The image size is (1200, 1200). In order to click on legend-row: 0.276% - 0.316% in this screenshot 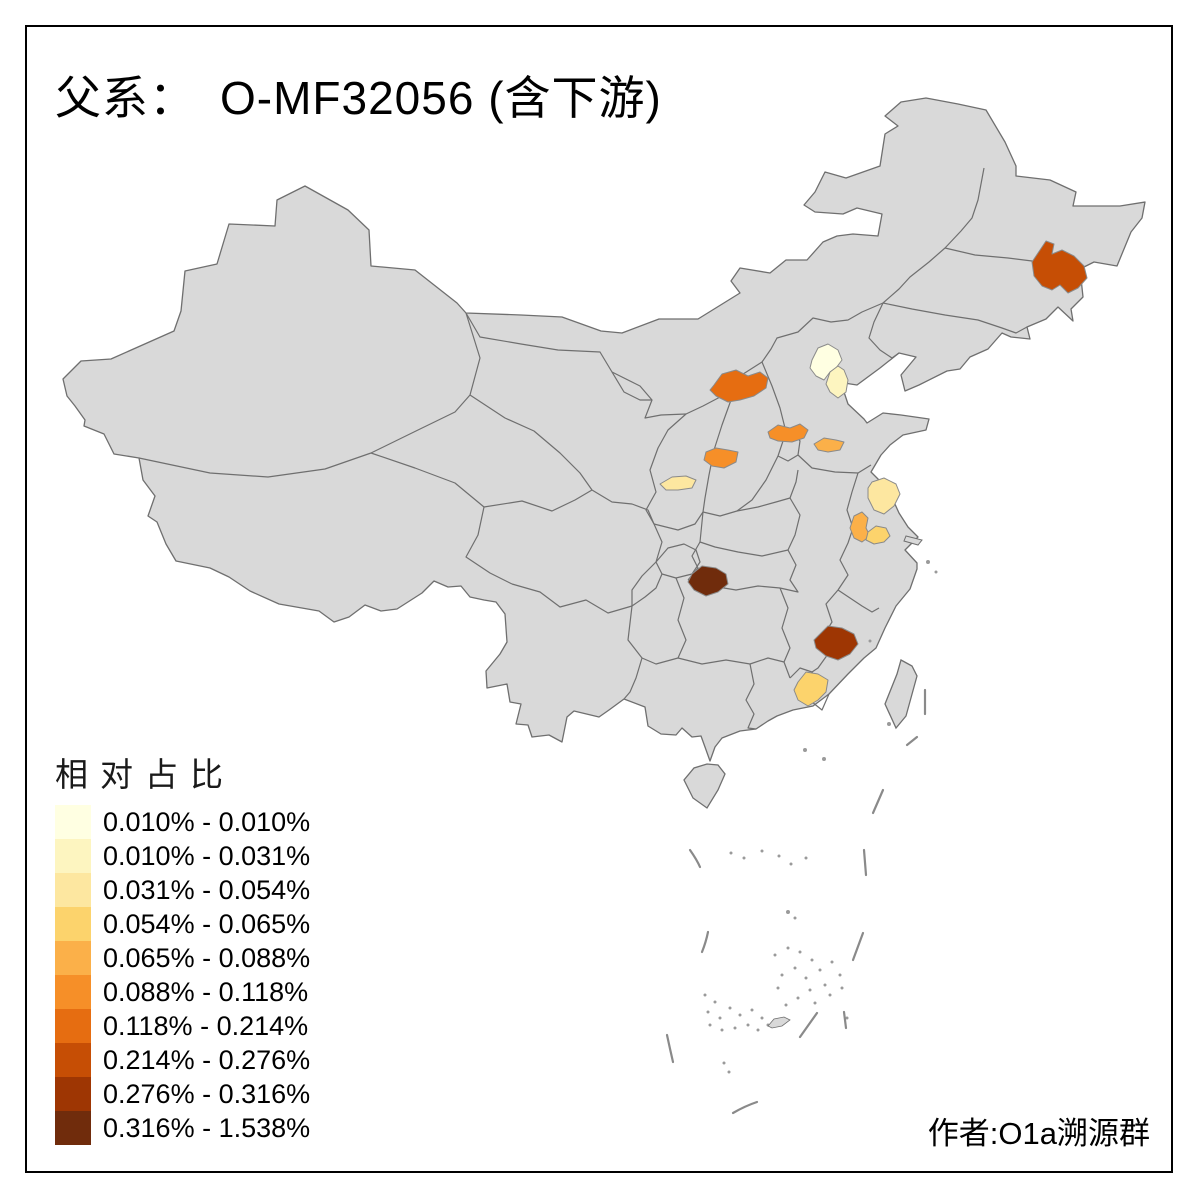, I will do `click(182, 1094)`.